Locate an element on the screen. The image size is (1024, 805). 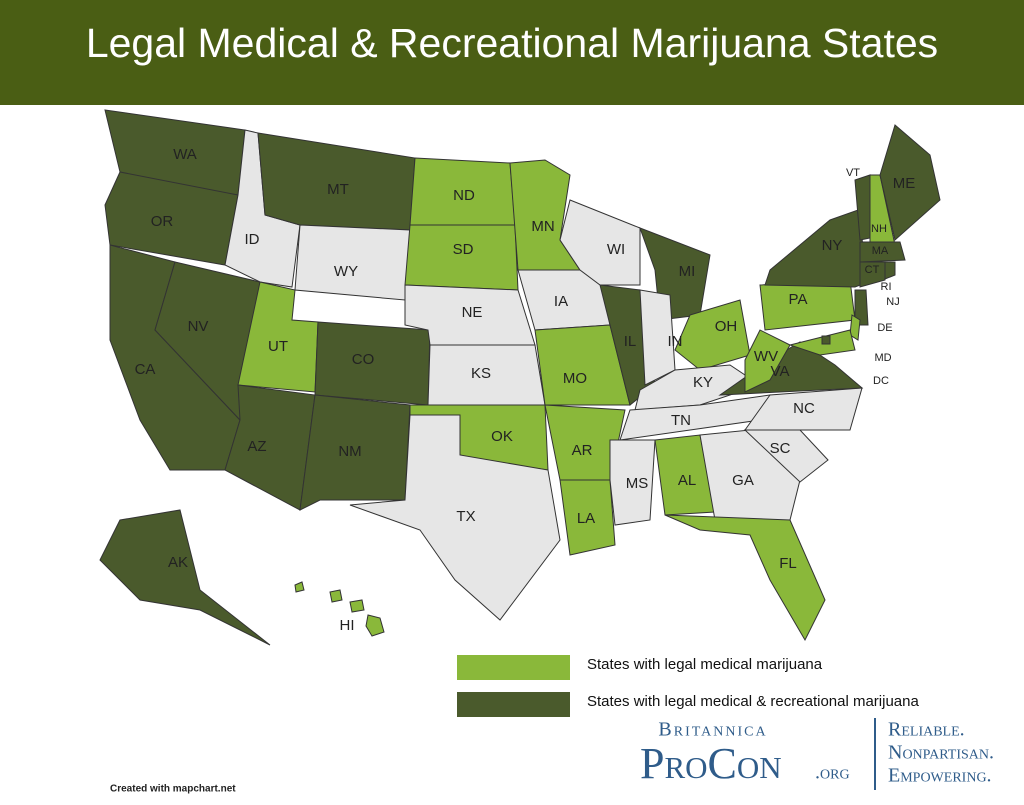
state-label: VT is located at coordinates (853, 173).